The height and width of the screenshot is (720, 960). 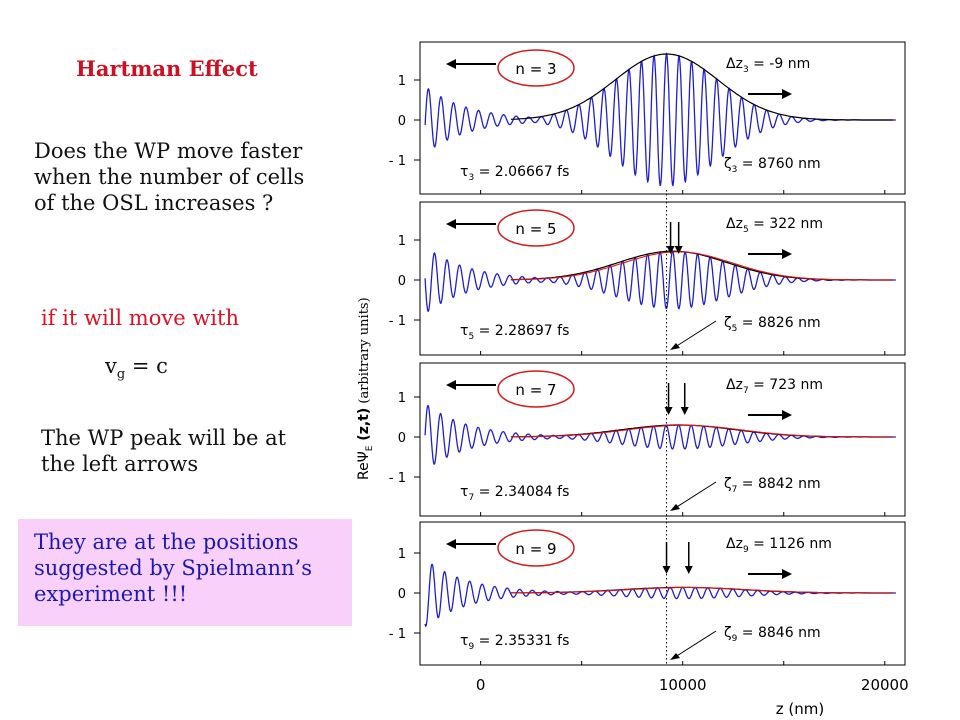 What do you see at coordinates (790, 544) in the screenshot?
I see `dz-sub-4-rest: = 1126 nm` at bounding box center [790, 544].